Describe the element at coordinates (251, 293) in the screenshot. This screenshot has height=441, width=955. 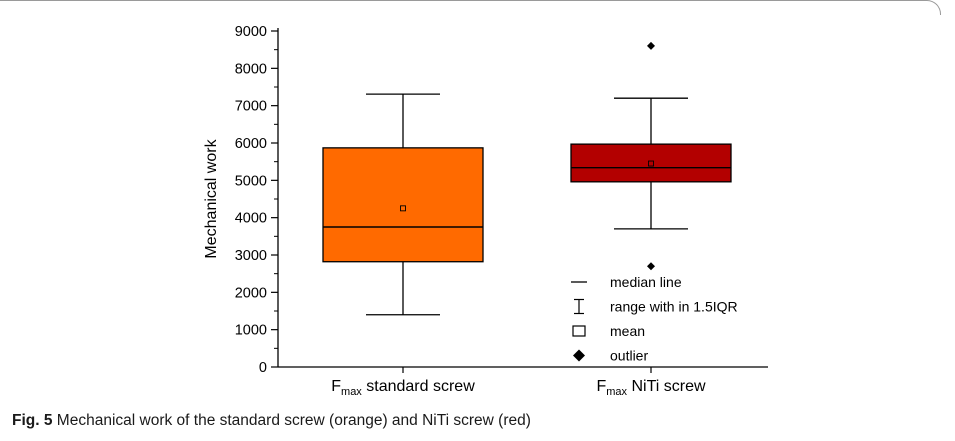
I see `y-tick-label: 2000` at that location.